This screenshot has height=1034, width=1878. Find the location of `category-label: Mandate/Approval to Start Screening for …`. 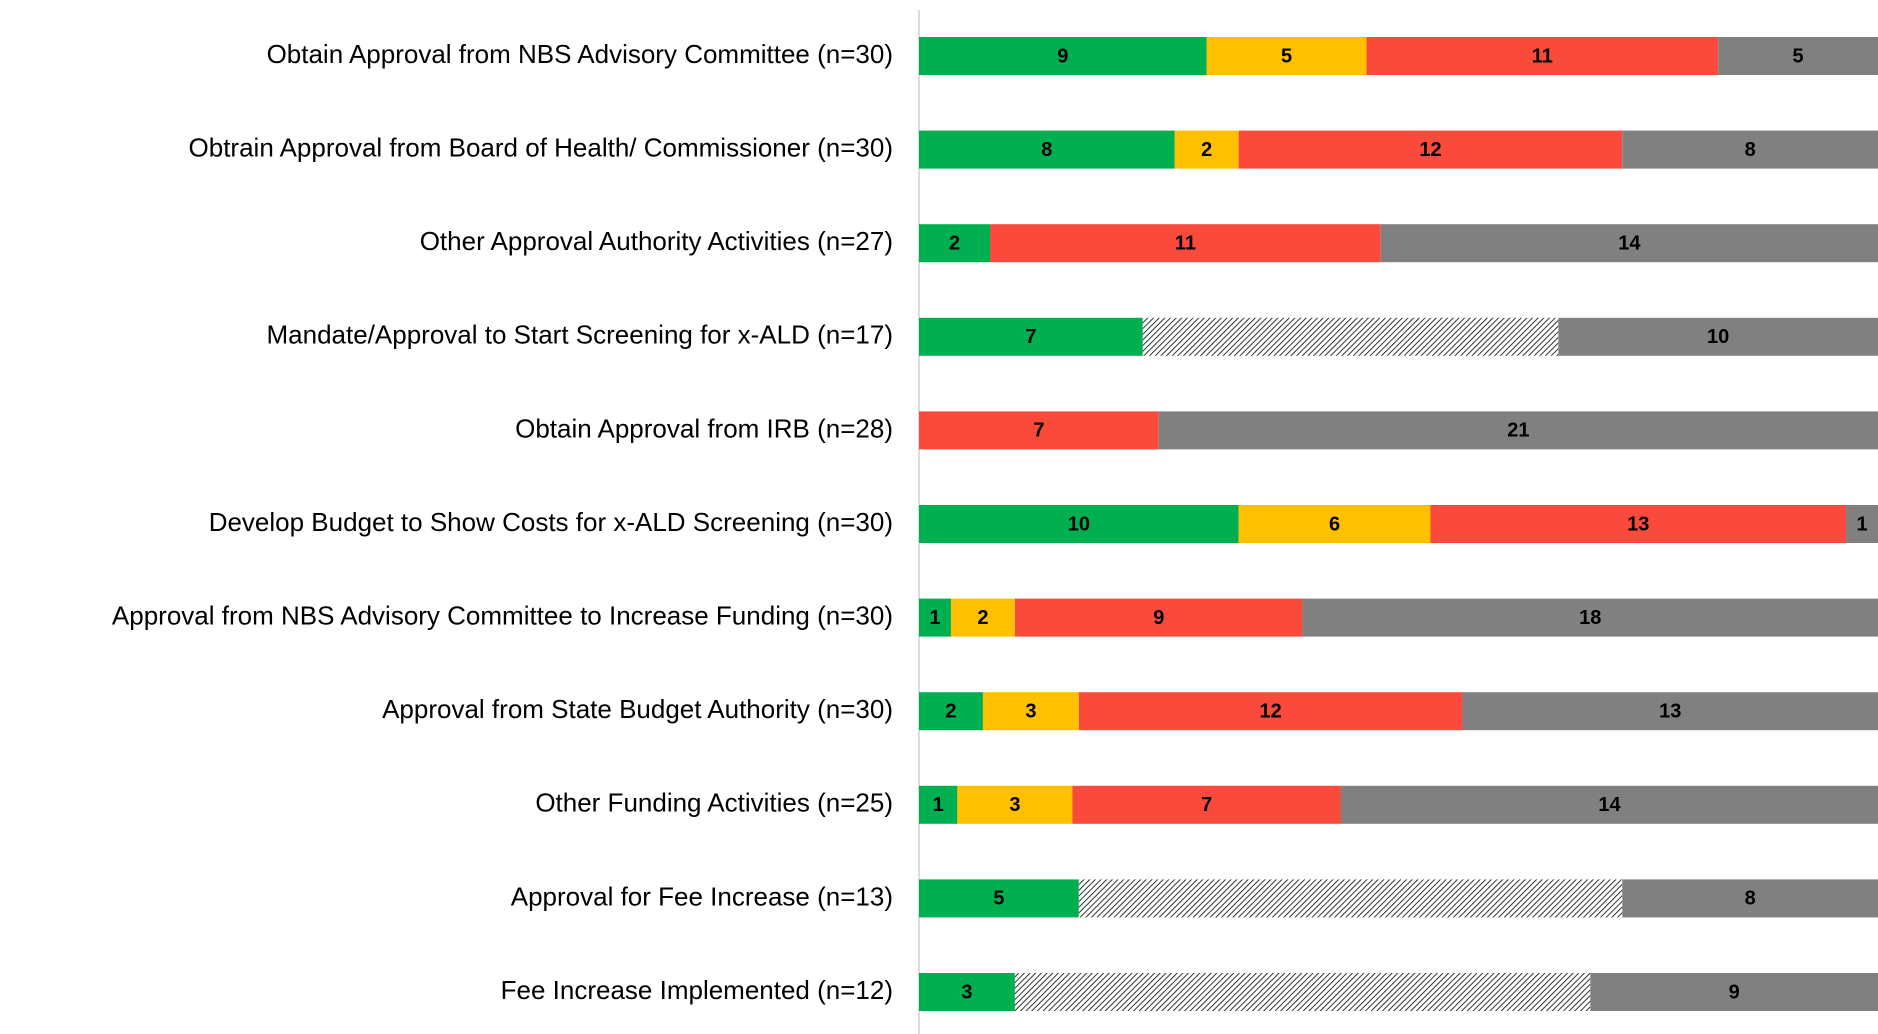

category-label: Mandate/Approval to Start Screening for … is located at coordinates (580, 335).